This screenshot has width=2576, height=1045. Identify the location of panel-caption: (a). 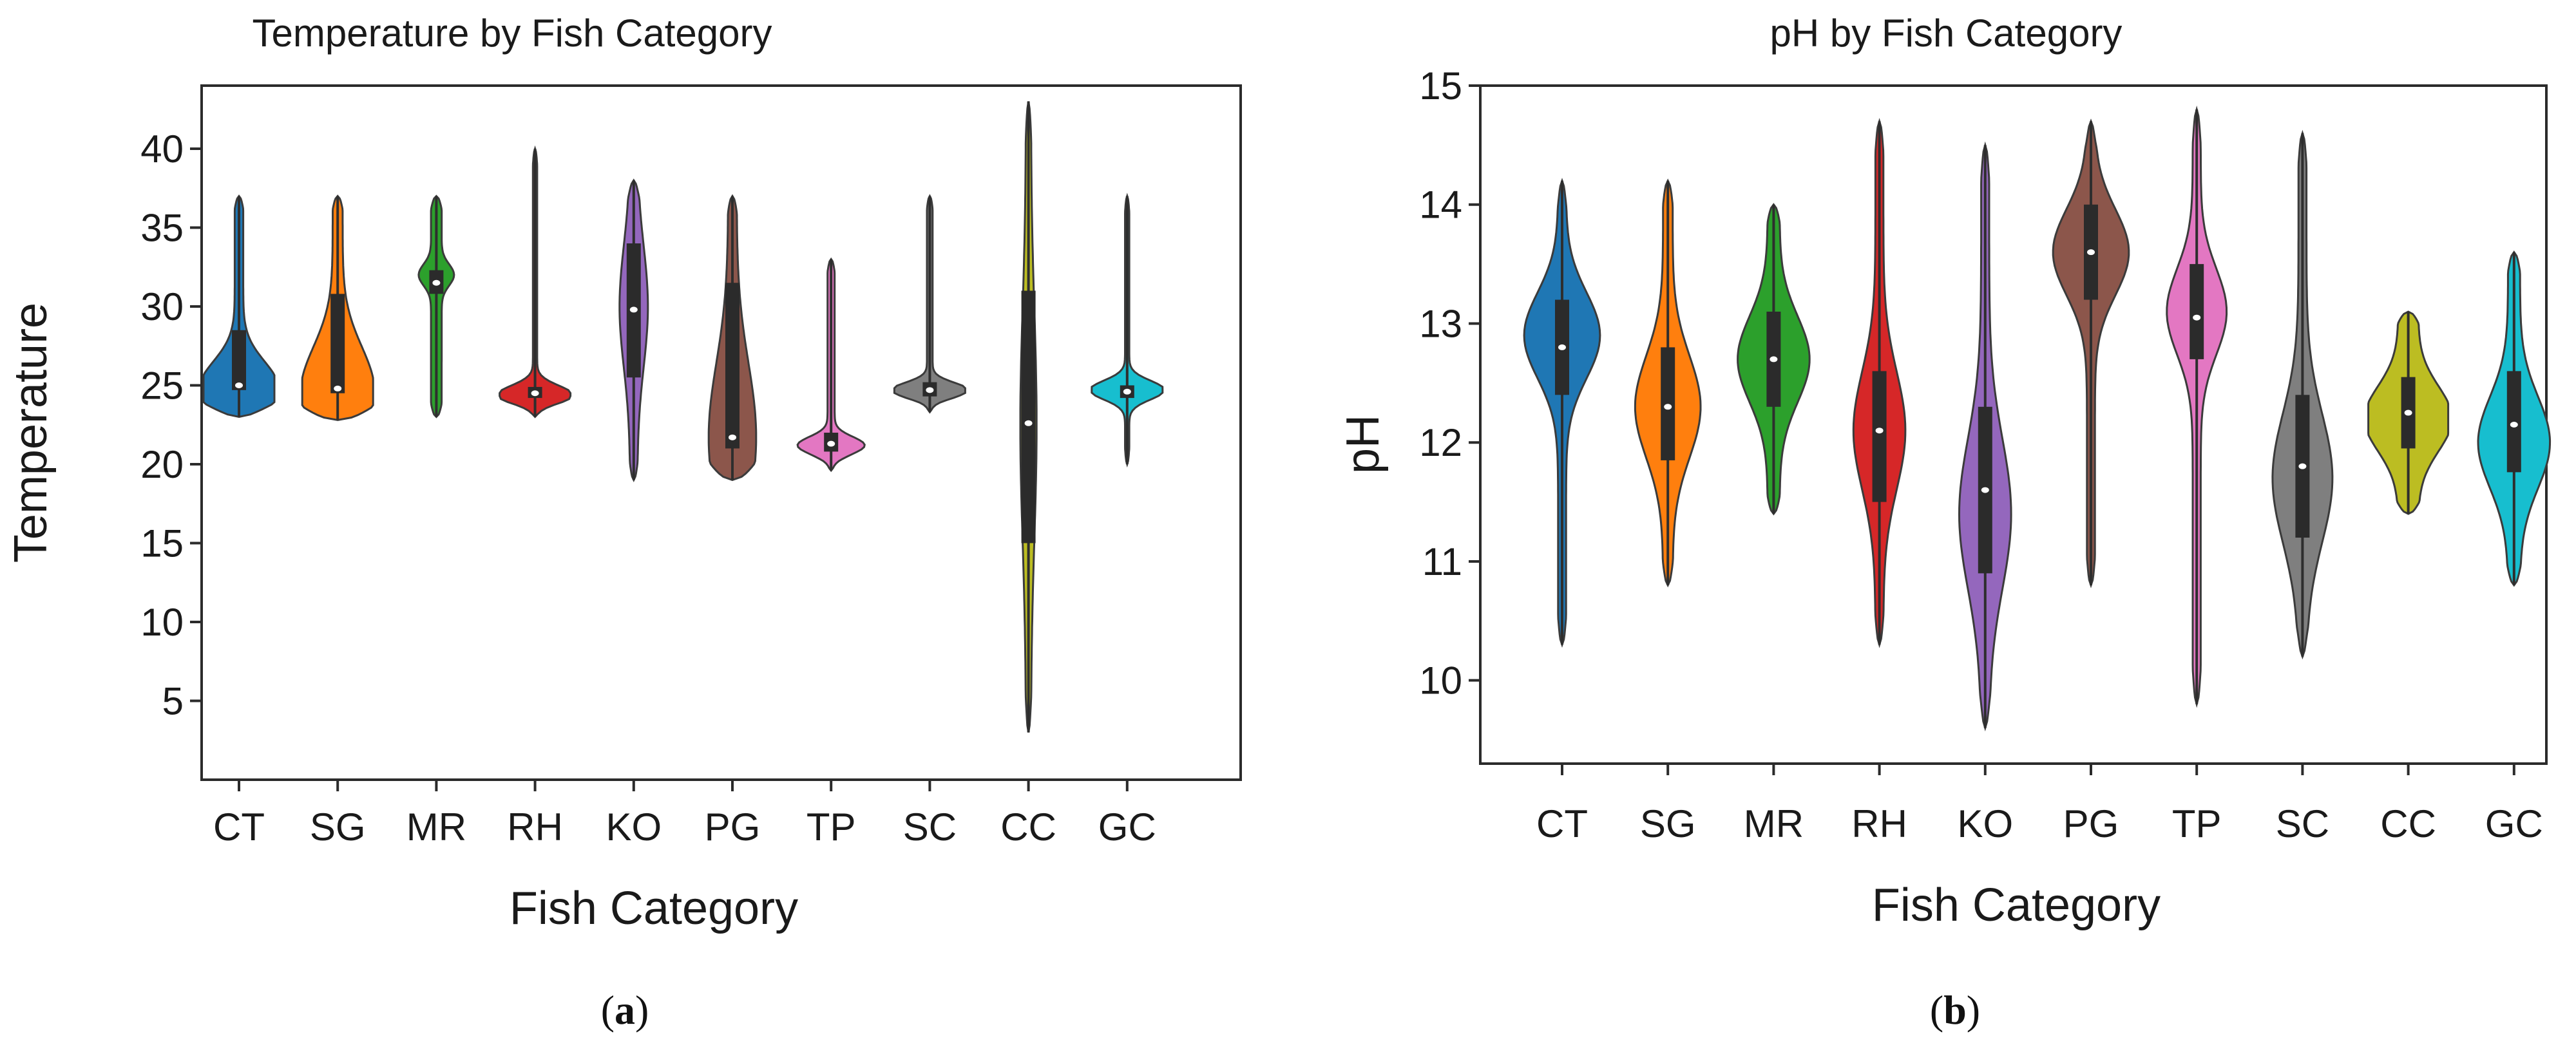
(625, 1010).